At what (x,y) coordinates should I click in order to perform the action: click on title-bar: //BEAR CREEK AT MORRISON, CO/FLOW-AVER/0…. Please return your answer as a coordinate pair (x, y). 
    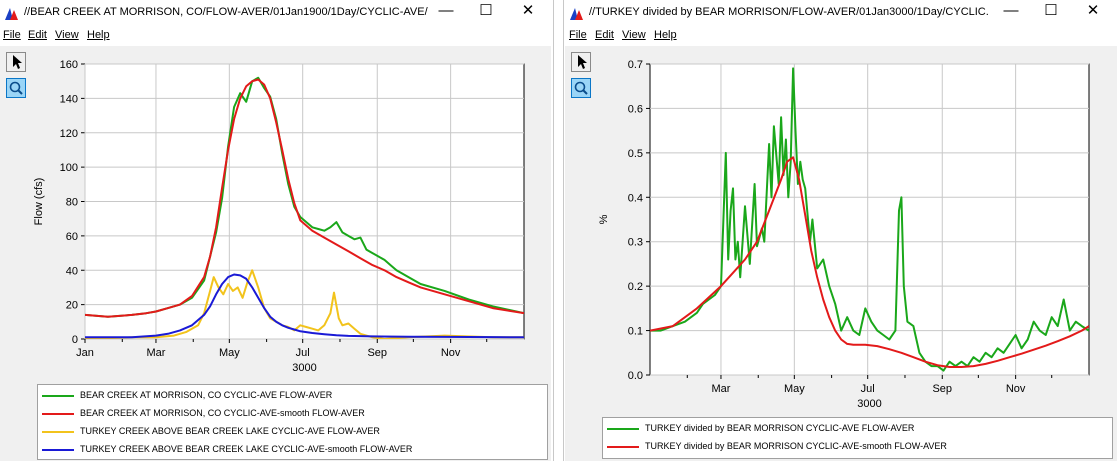
    Looking at the image, I should click on (276, 13).